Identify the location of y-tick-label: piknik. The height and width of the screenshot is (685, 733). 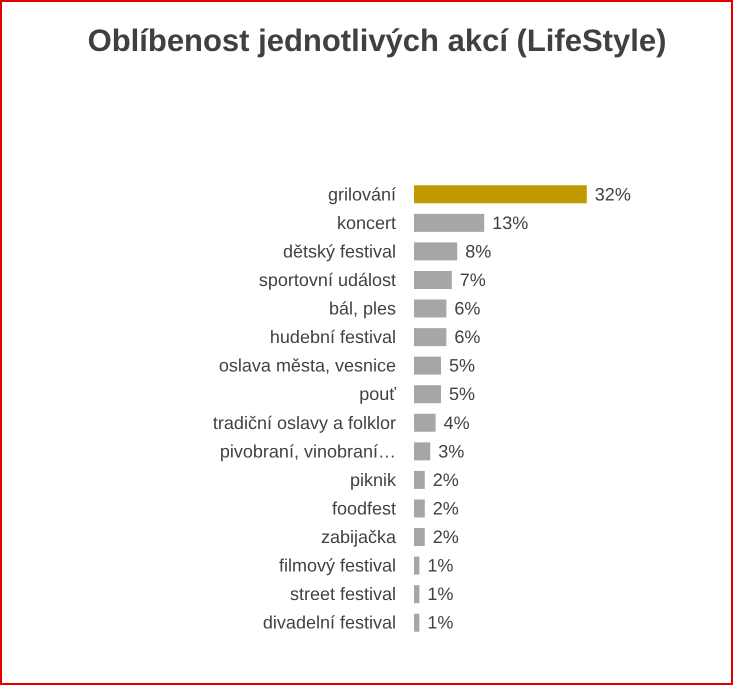
(373, 480).